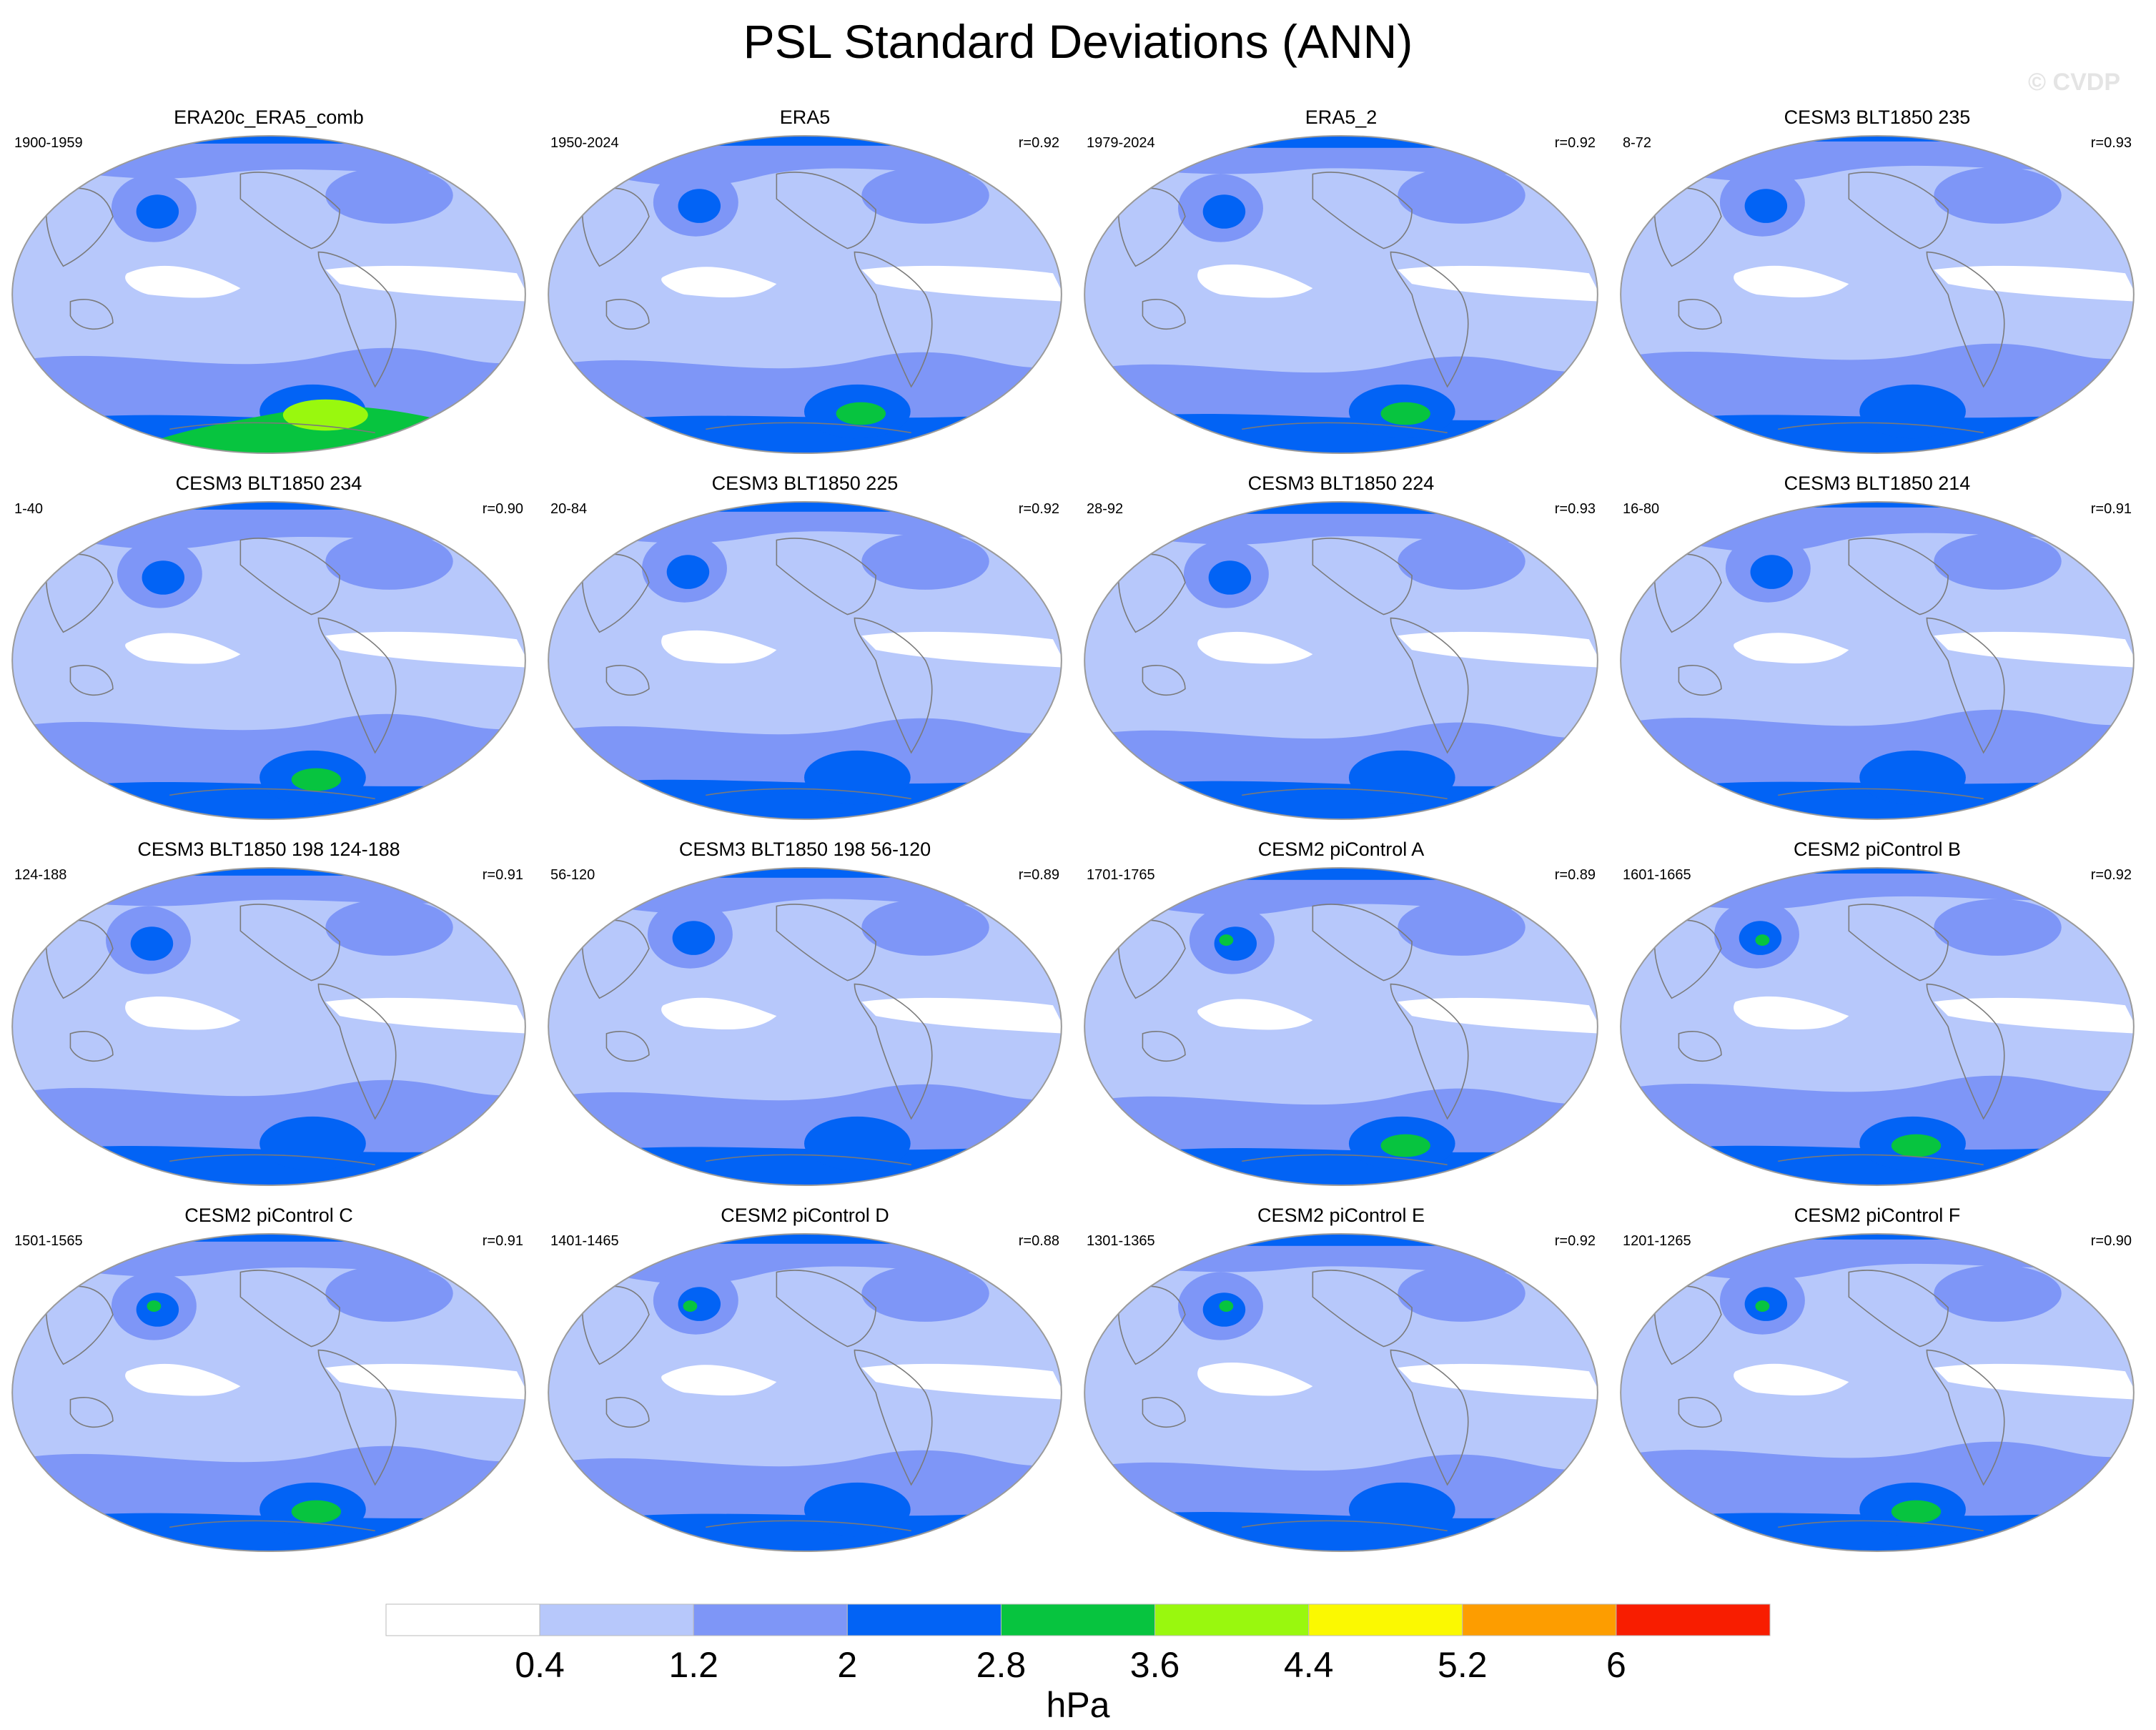 Image resolution: width=2156 pixels, height=1730 pixels. What do you see at coordinates (1001, 1665) in the screenshot?
I see `colorbar-tick-label: 2.8` at bounding box center [1001, 1665].